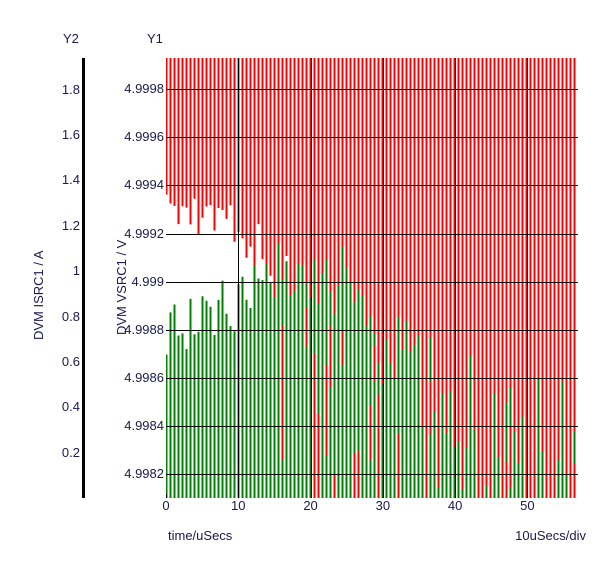 This screenshot has height=563, width=600. Describe the element at coordinates (70, 225) in the screenshot. I see `y2-tick-label: 1.2` at that location.